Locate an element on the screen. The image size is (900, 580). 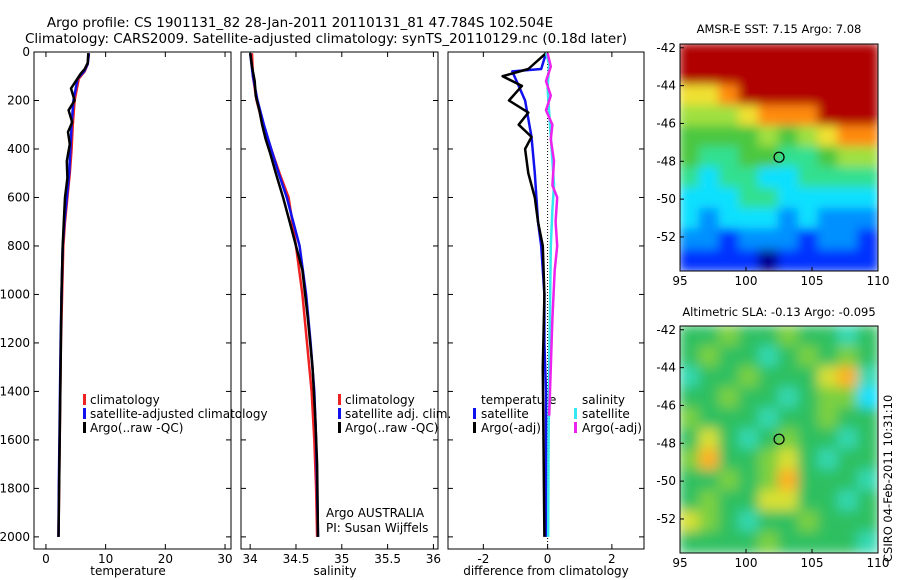
temperature-ytick-label: 200 is located at coordinates (18, 100).